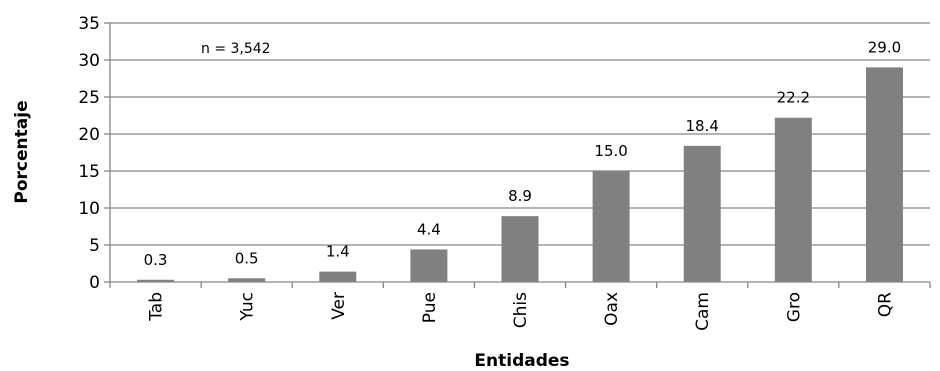 The image size is (940, 371). I want to click on x-tick-label-Chis: Chis, so click(521, 310).